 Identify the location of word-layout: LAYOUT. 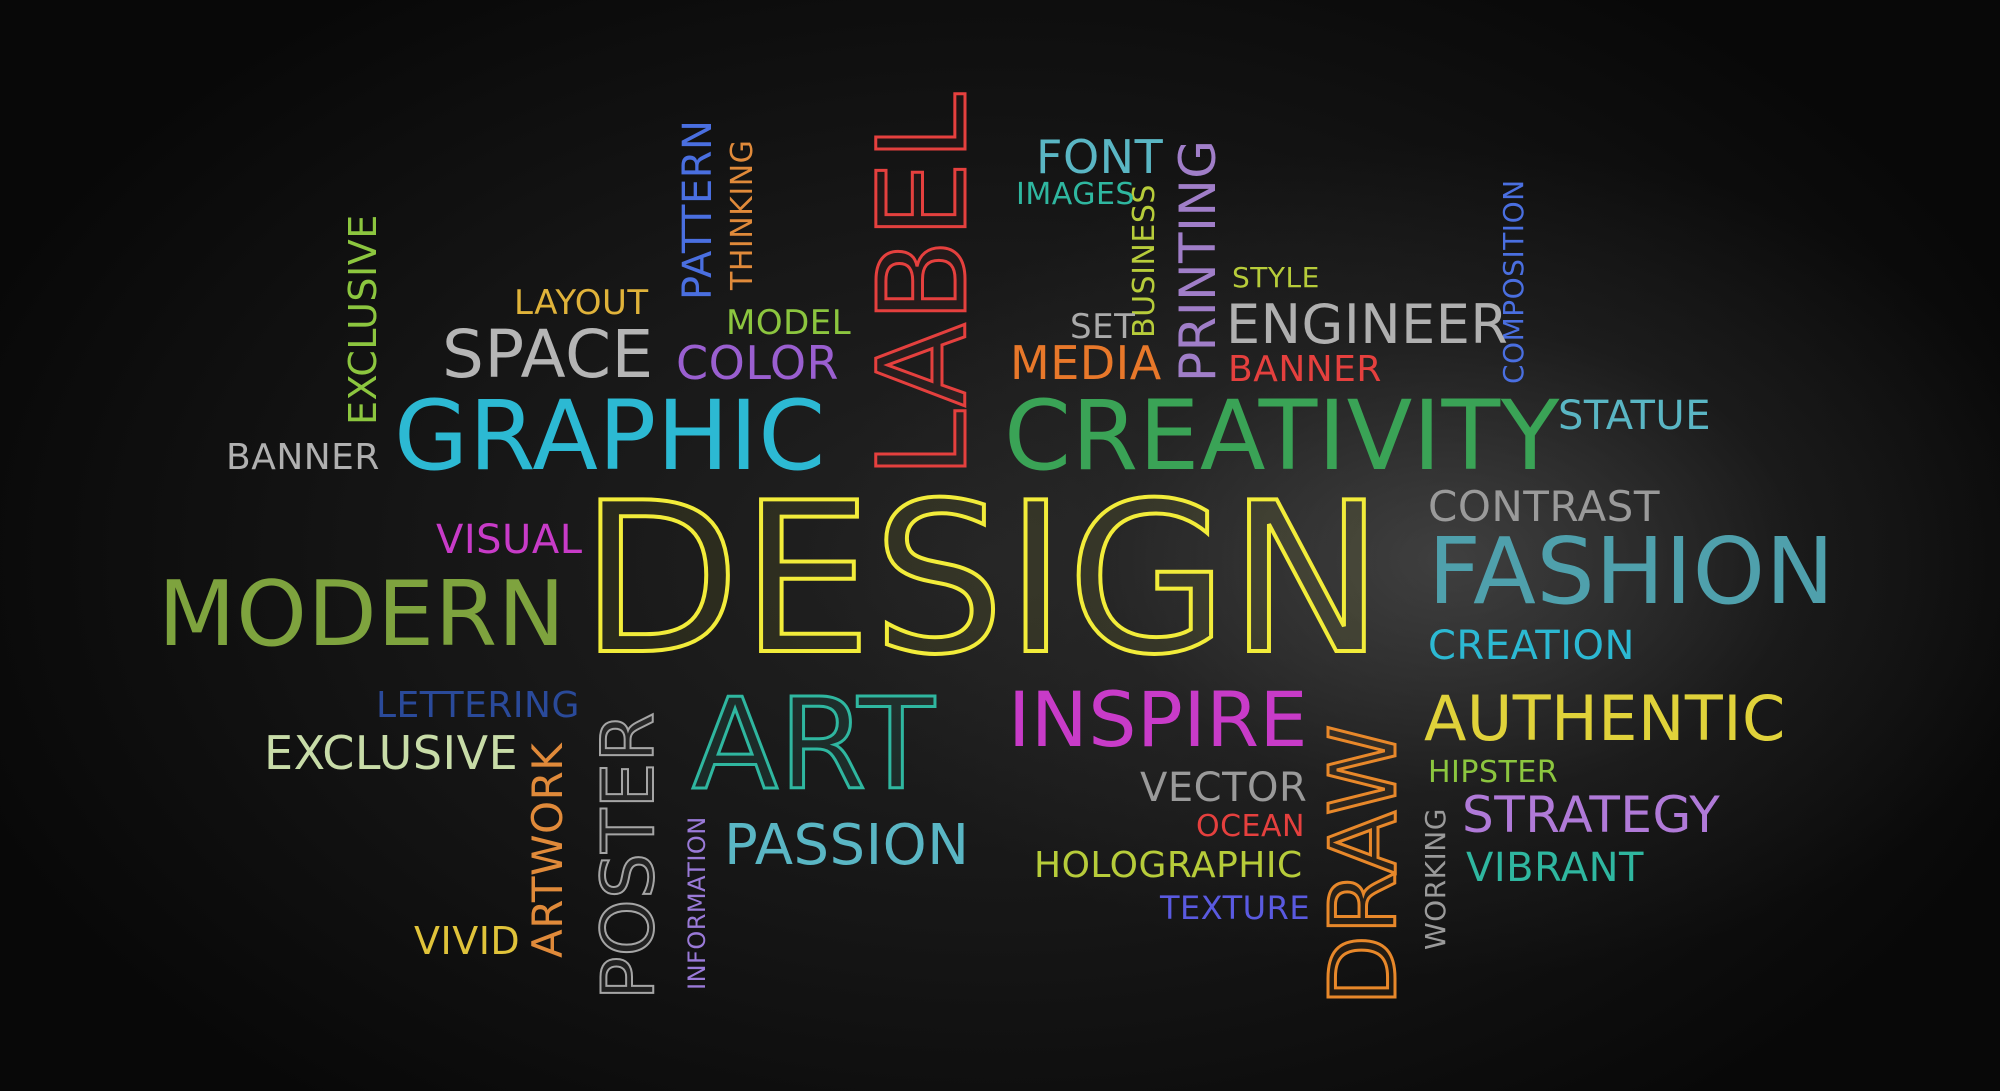
(581, 303).